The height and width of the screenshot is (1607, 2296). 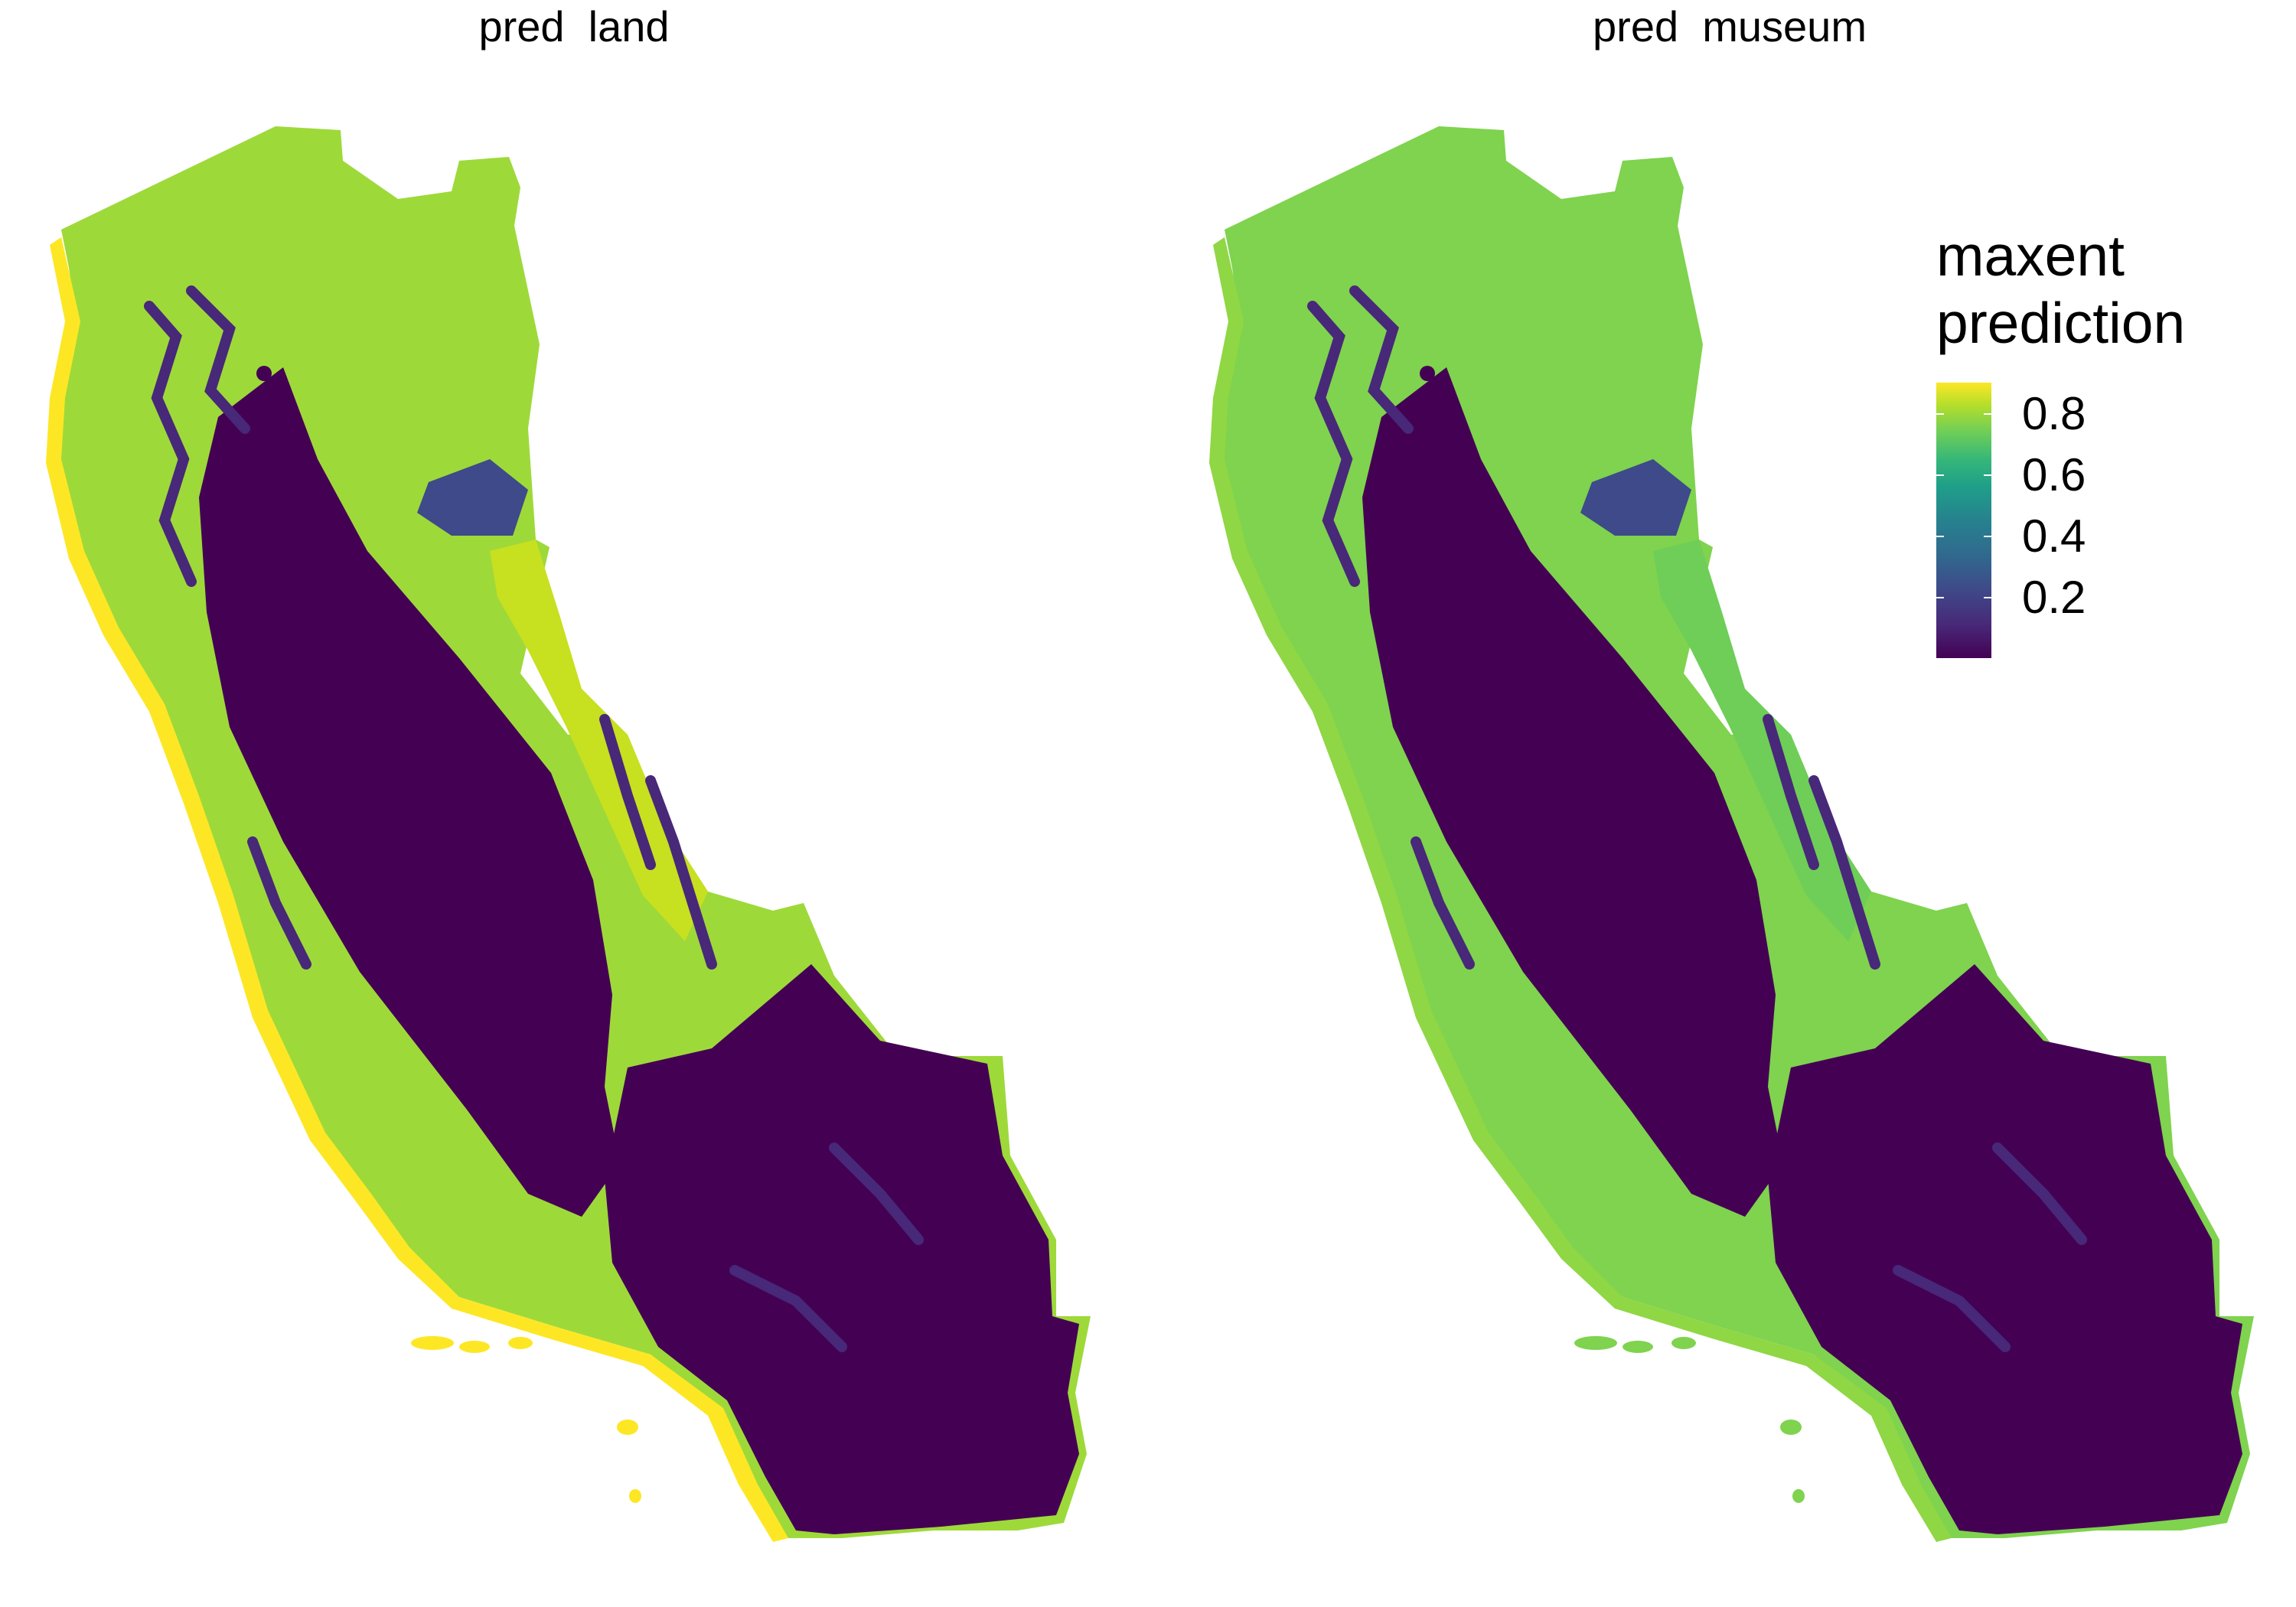 I want to click on panel-title-pred-museum: pred museum, so click(x=1730, y=27).